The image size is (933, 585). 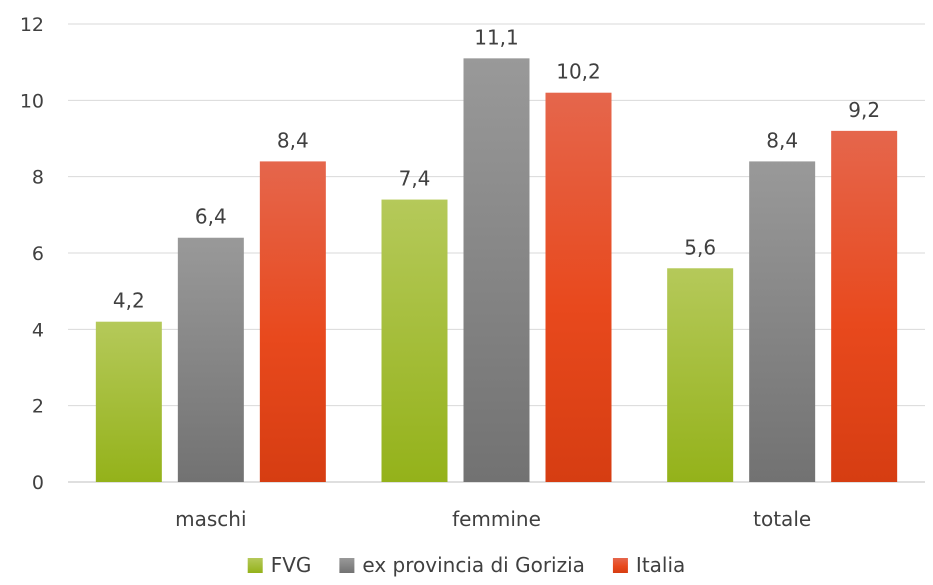 I want to click on x-axis-categories: maschi femmine totale, so click(x=493, y=519).